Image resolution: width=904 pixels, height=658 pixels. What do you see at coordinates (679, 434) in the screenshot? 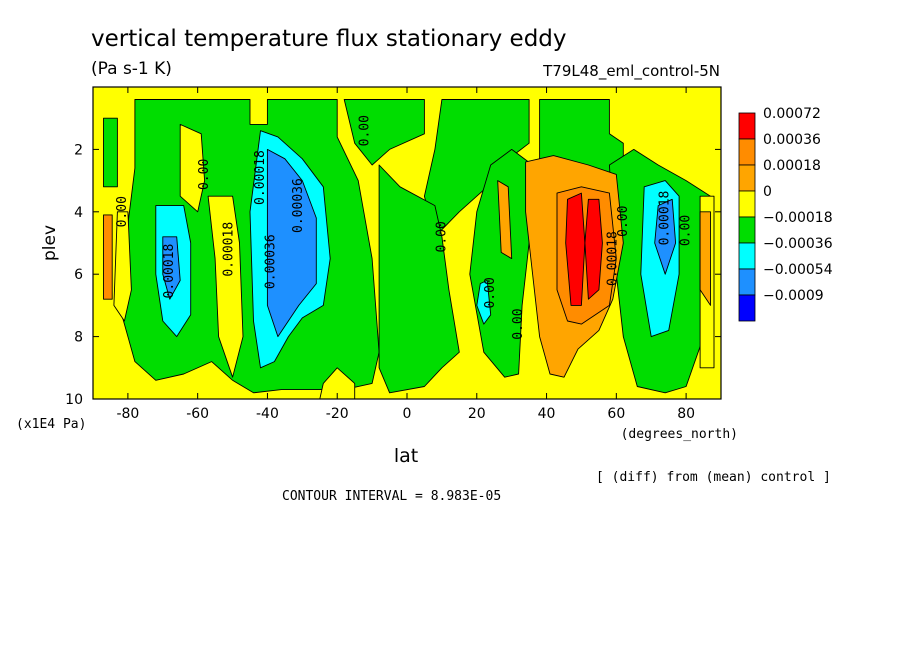
I see `x-axis-units: (degrees_north)` at bounding box center [679, 434].